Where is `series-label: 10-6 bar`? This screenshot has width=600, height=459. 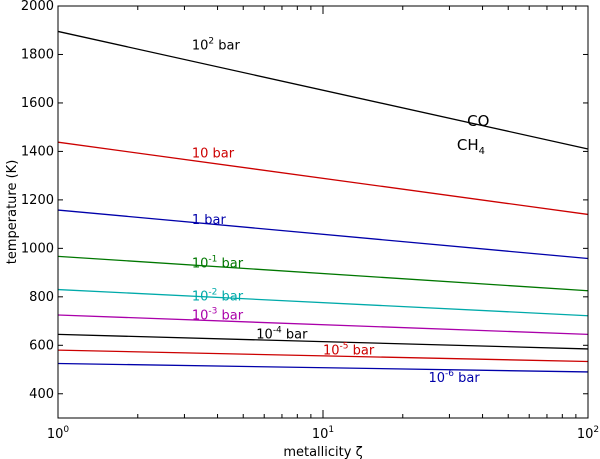 series-label: 10-6 bar is located at coordinates (454, 377).